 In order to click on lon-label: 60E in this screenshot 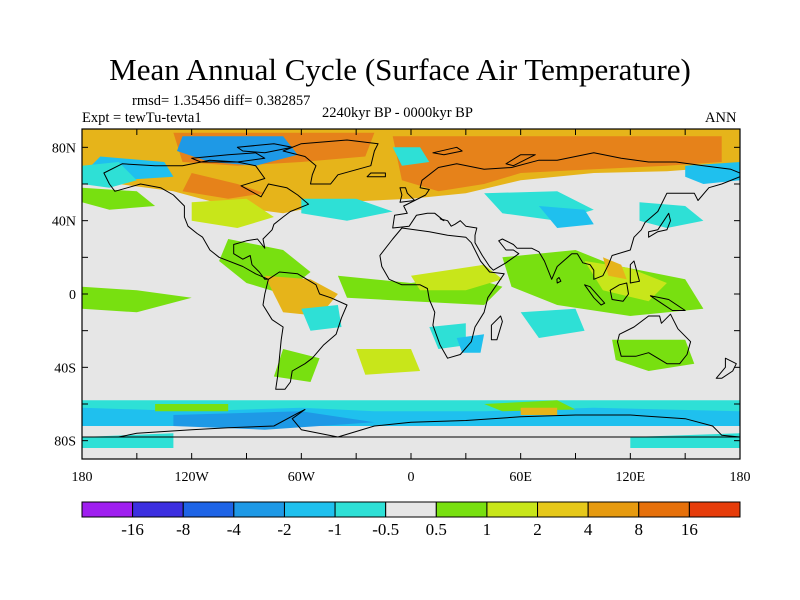, I will do `click(520, 477)`.